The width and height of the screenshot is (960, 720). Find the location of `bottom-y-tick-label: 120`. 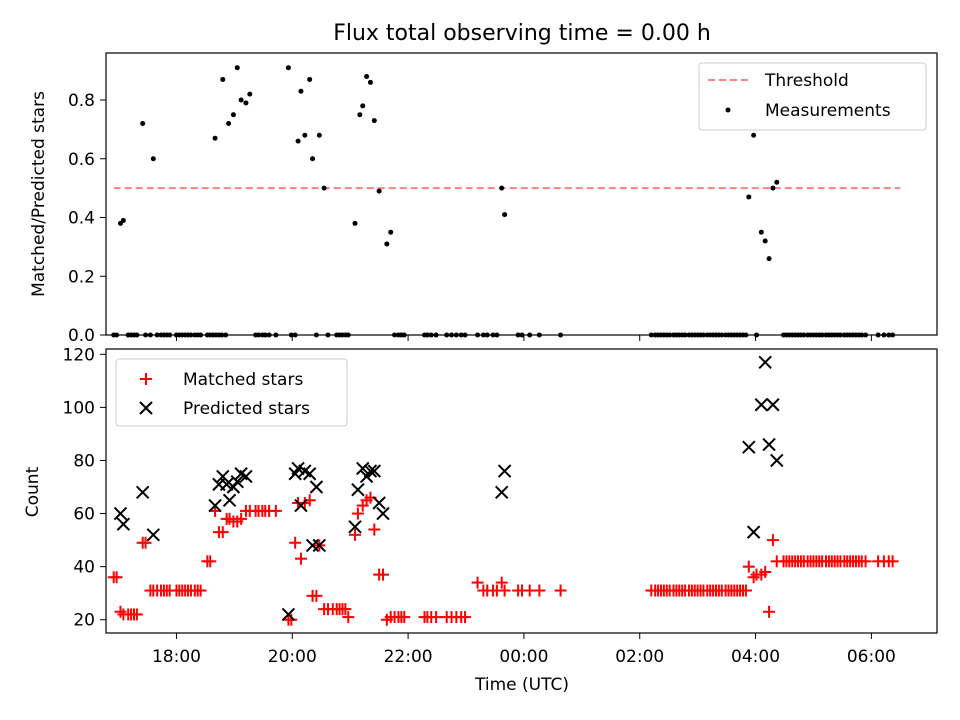

bottom-y-tick-label: 120 is located at coordinates (79, 355).